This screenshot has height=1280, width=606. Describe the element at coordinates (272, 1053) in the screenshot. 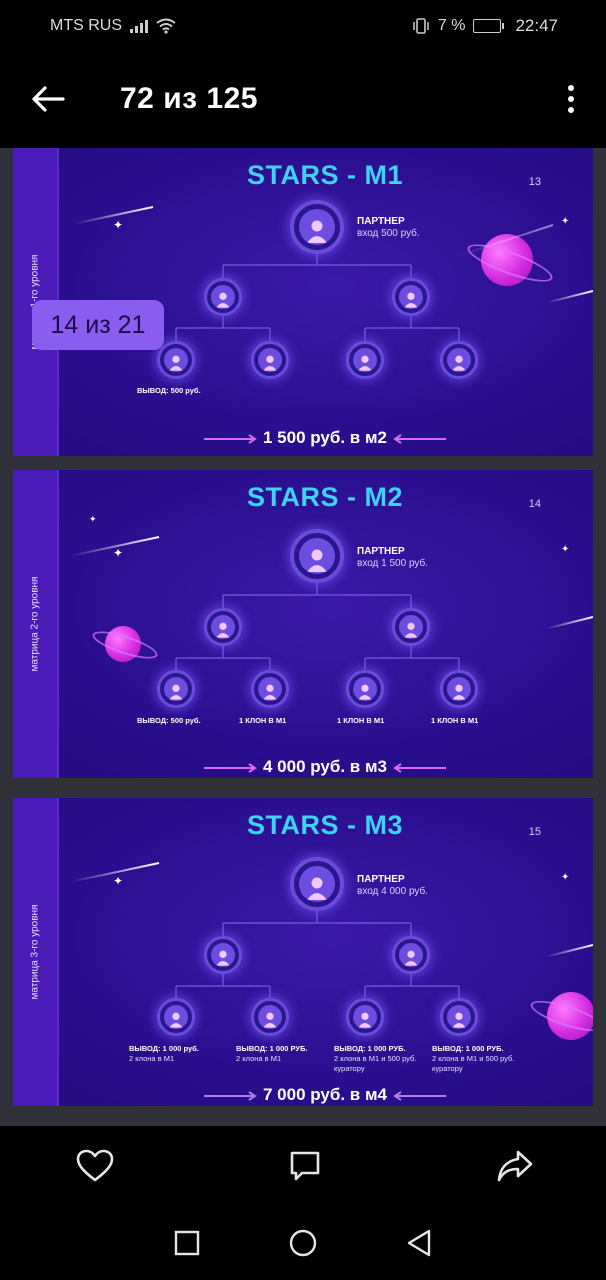

I see `leaf-label: ВЫВОД: 1 000 РУБ. 2 клона в М1` at that location.